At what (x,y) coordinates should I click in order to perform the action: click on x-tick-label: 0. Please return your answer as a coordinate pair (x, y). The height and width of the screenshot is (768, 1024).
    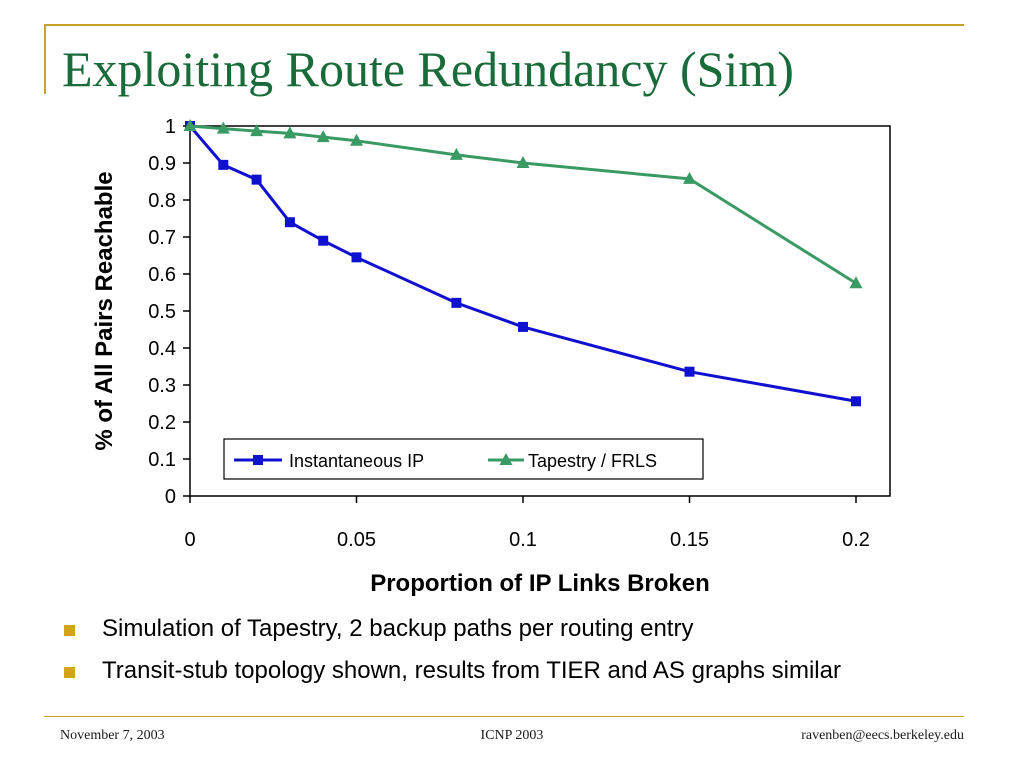
    Looking at the image, I should click on (189, 540).